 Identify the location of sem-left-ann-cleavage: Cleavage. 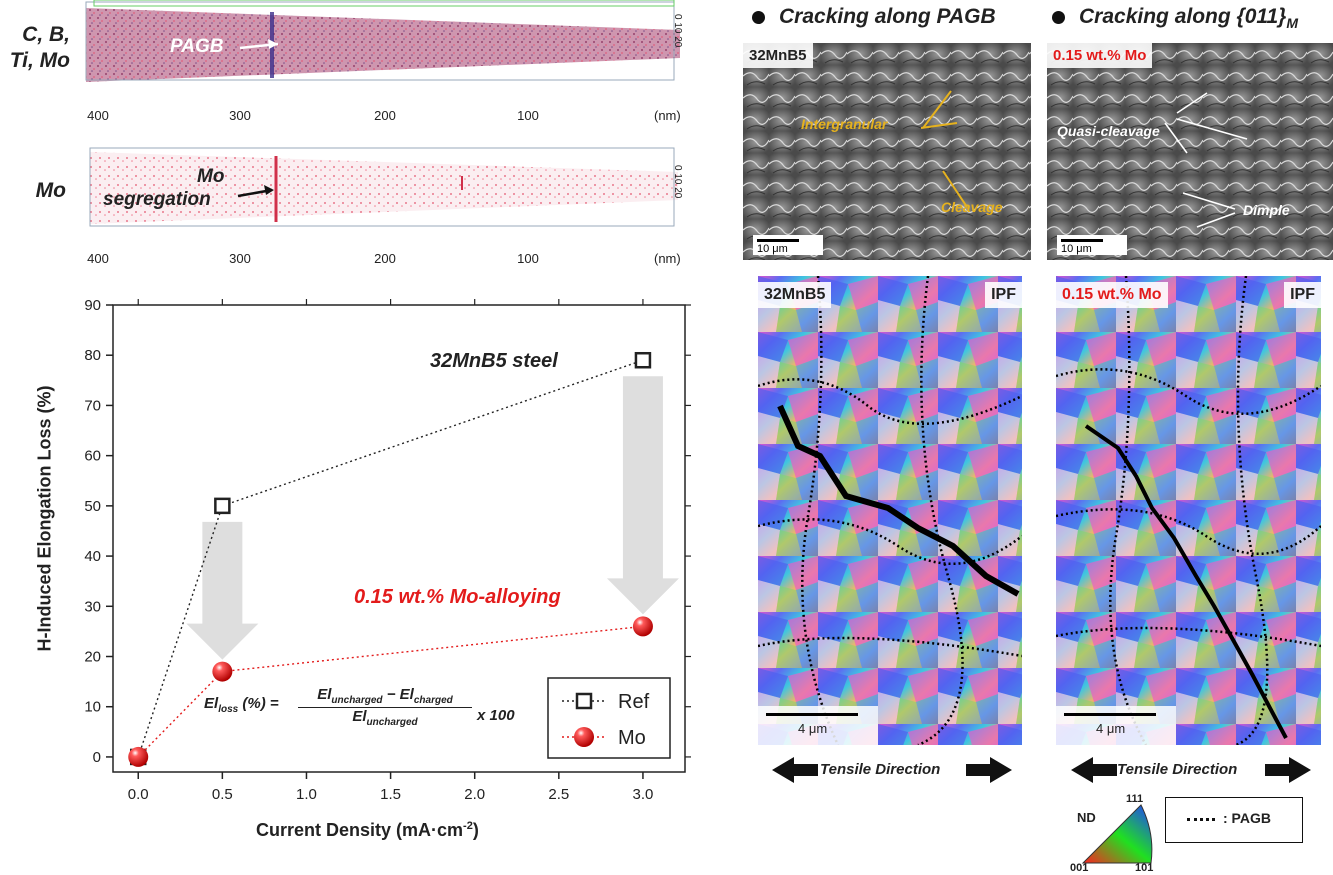
(972, 207).